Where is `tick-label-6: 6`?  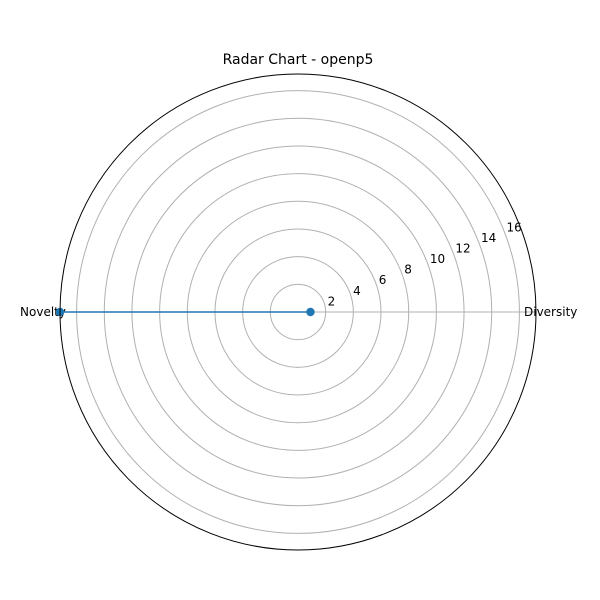 tick-label-6: 6 is located at coordinates (383, 280).